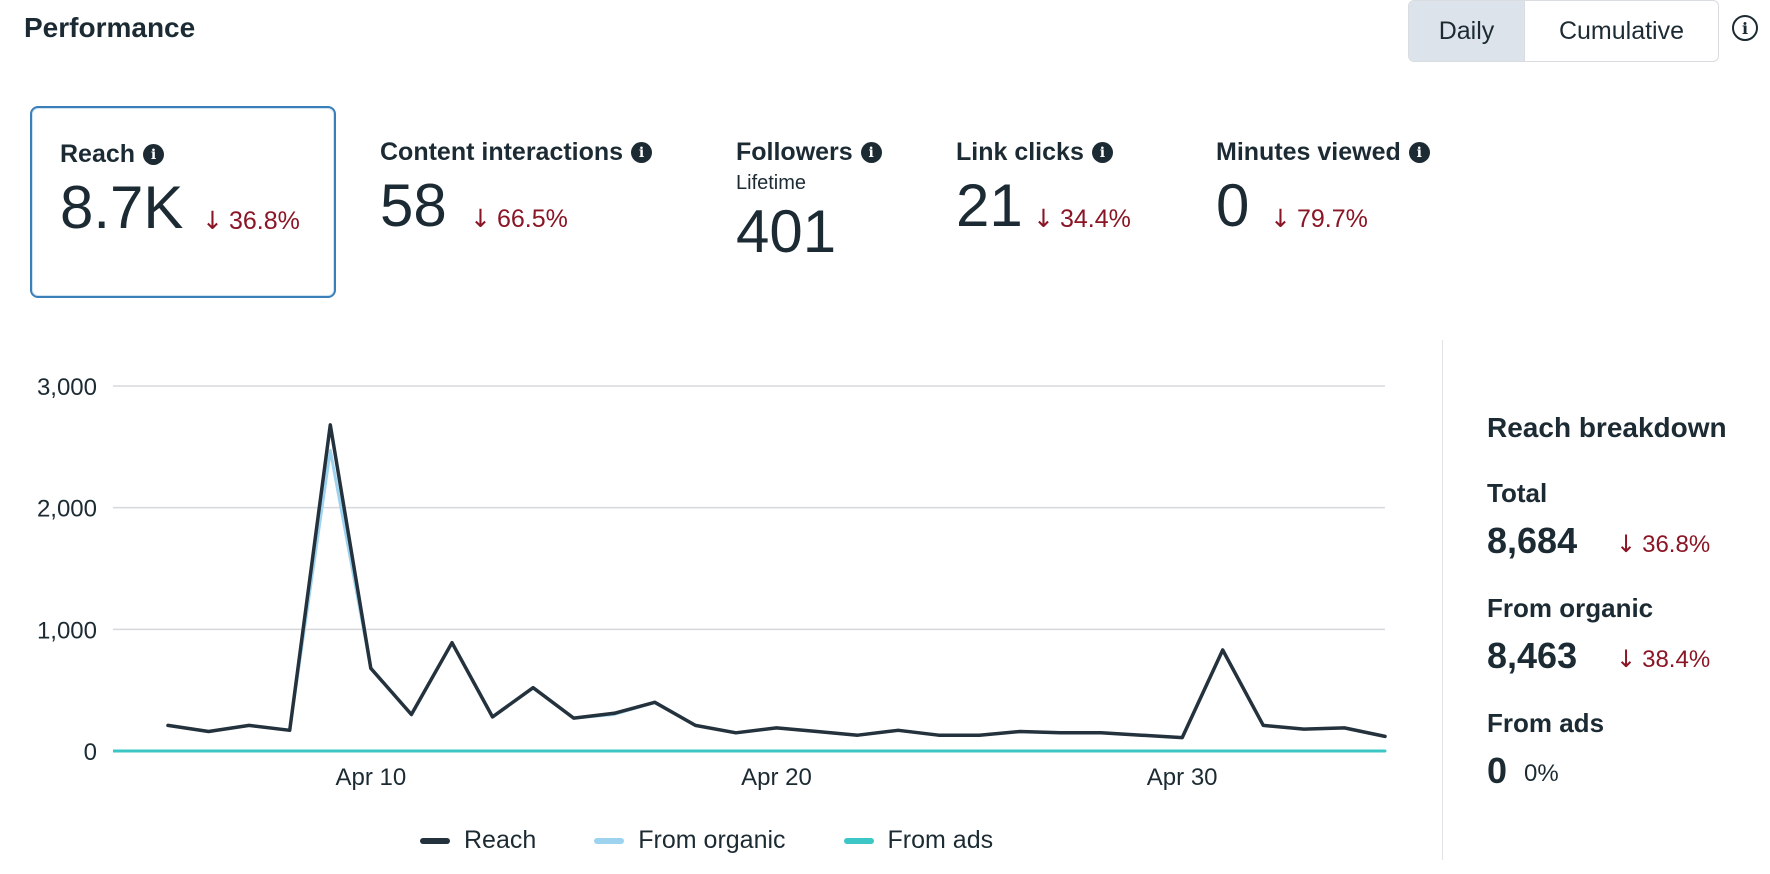 This screenshot has height=874, width=1770. I want to click on metric-change: ↓ 79.7%, so click(1319, 218).